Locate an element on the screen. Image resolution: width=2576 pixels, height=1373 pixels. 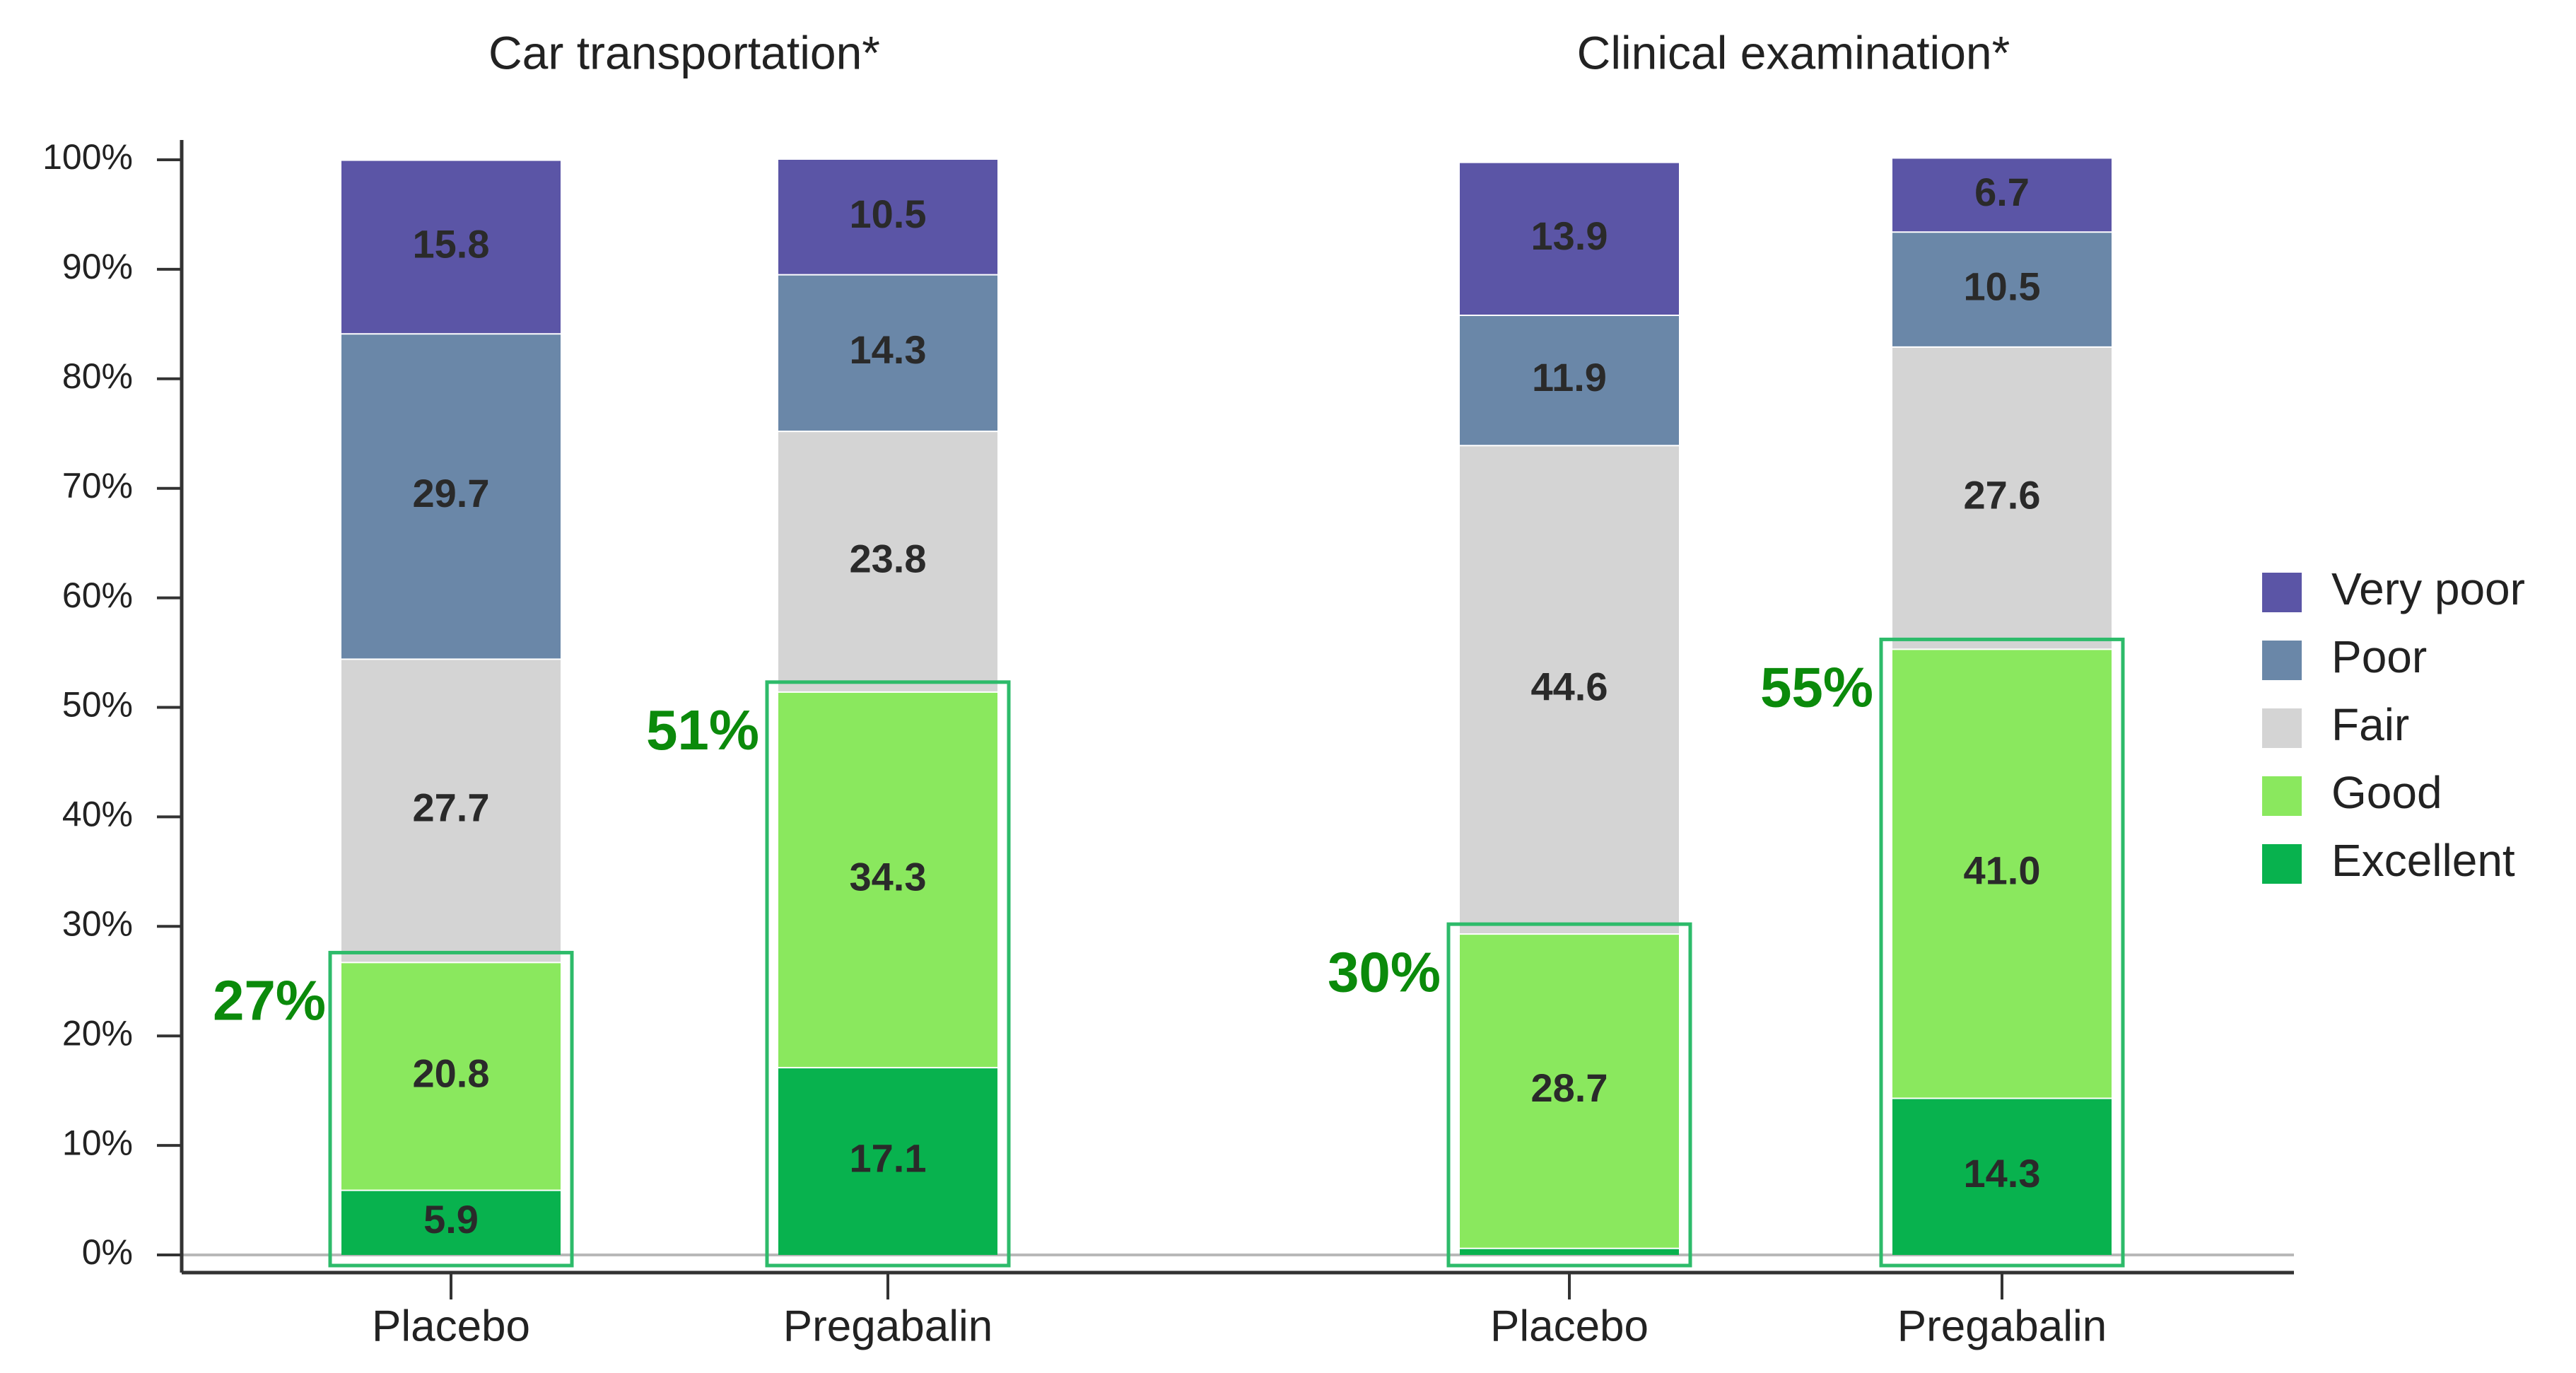
y-tick-label: 30% is located at coordinates (97, 924).